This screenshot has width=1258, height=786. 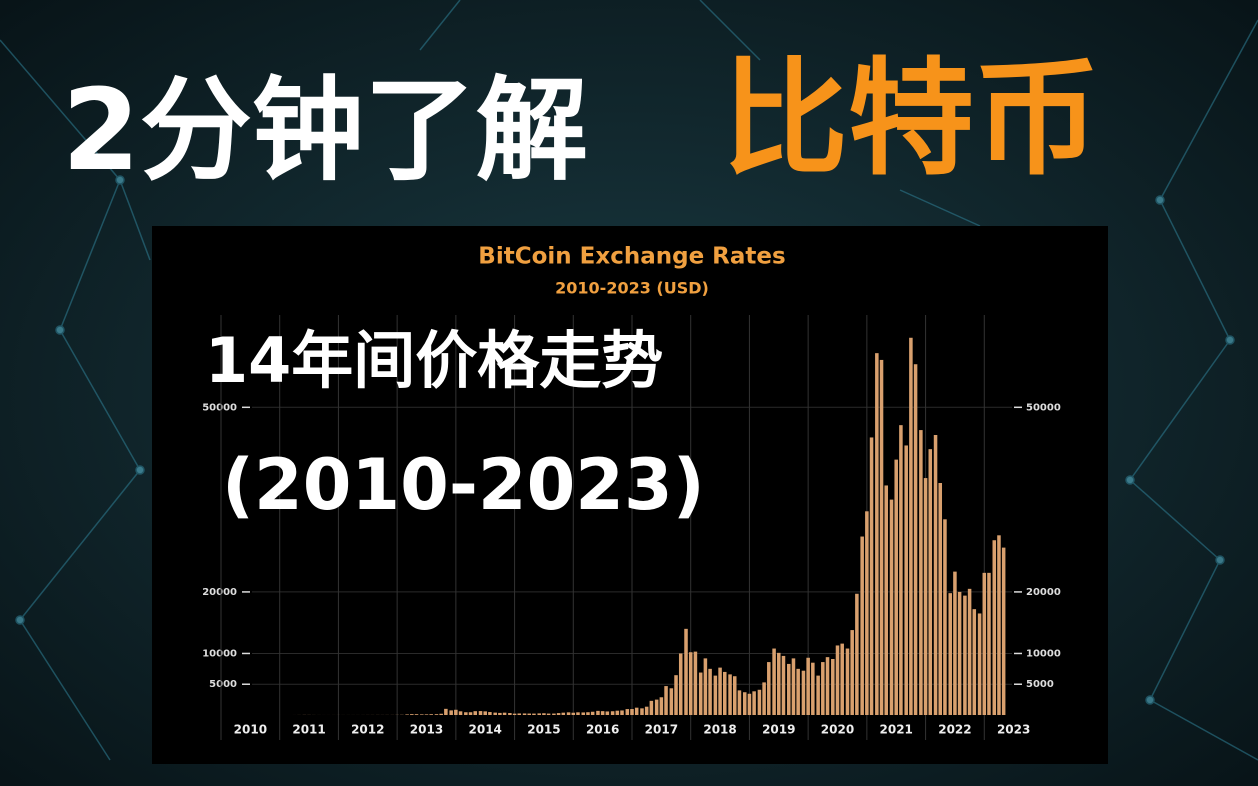 I want to click on x-tick-label: 2019, so click(x=778, y=730).